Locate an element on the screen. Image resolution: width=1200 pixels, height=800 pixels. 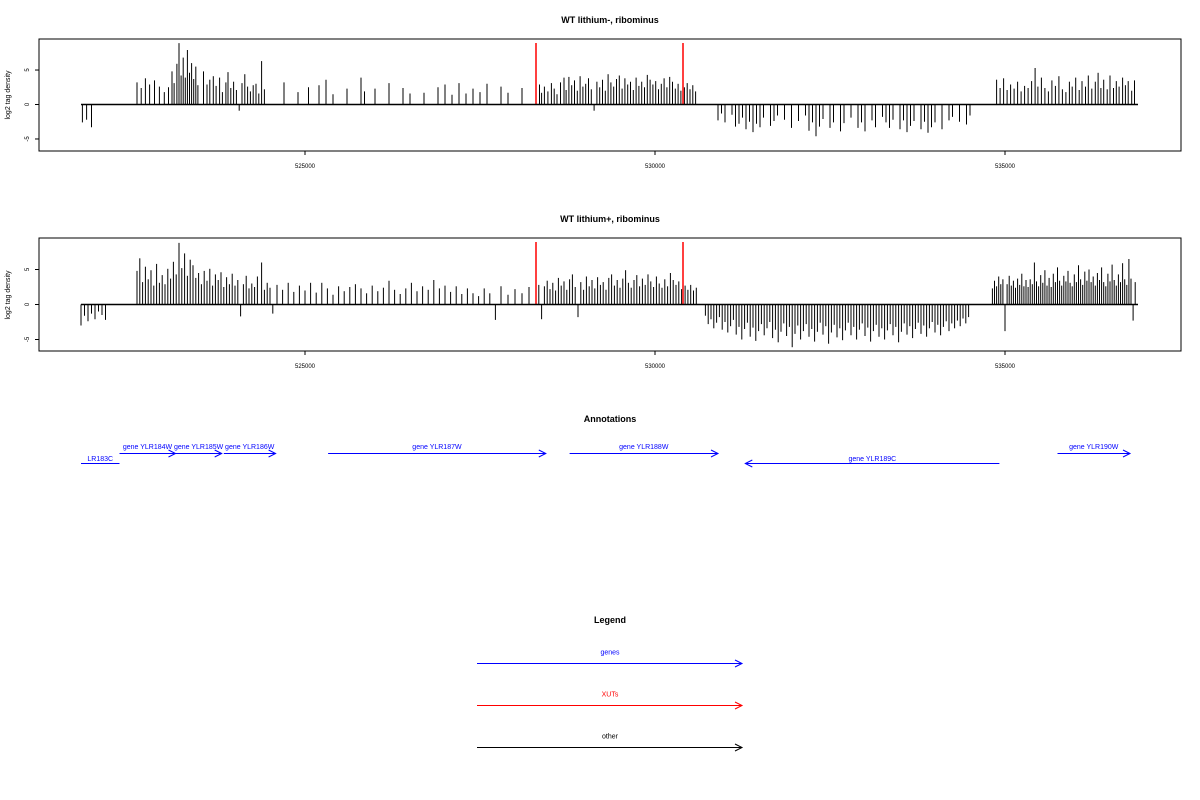
annotations-title: Annotations is located at coordinates (610, 419).